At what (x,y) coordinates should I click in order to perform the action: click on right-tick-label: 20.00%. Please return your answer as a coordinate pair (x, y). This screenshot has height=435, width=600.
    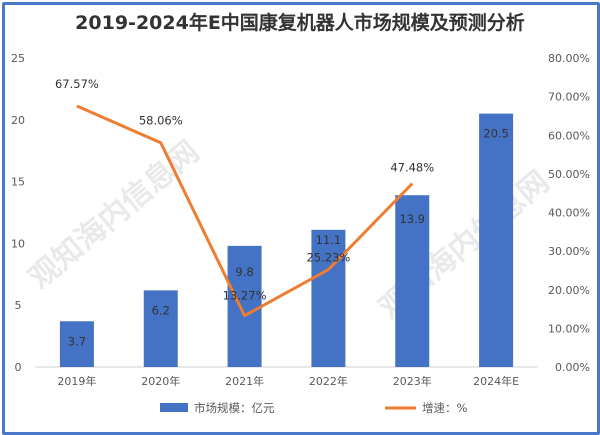
    Looking at the image, I should click on (569, 290).